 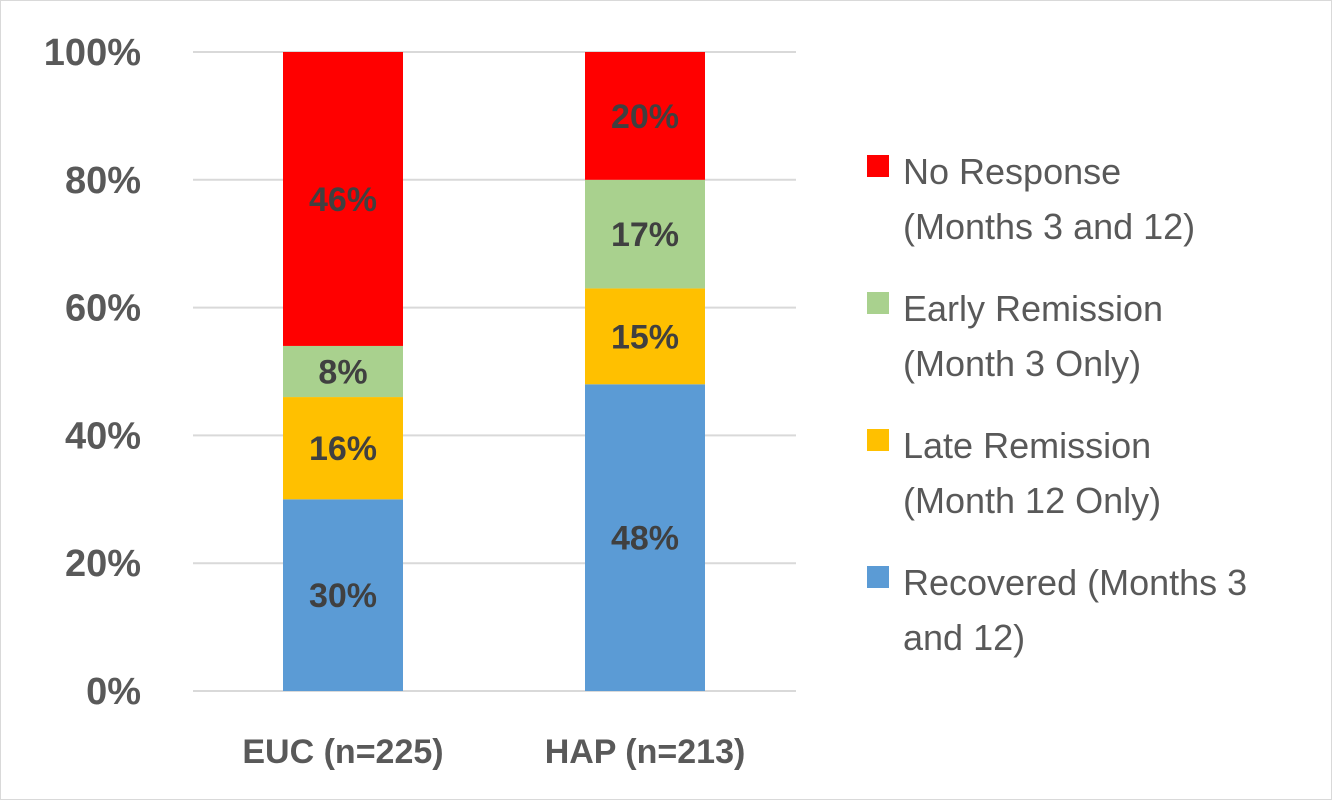 I want to click on data-label: 16%, so click(x=343, y=449).